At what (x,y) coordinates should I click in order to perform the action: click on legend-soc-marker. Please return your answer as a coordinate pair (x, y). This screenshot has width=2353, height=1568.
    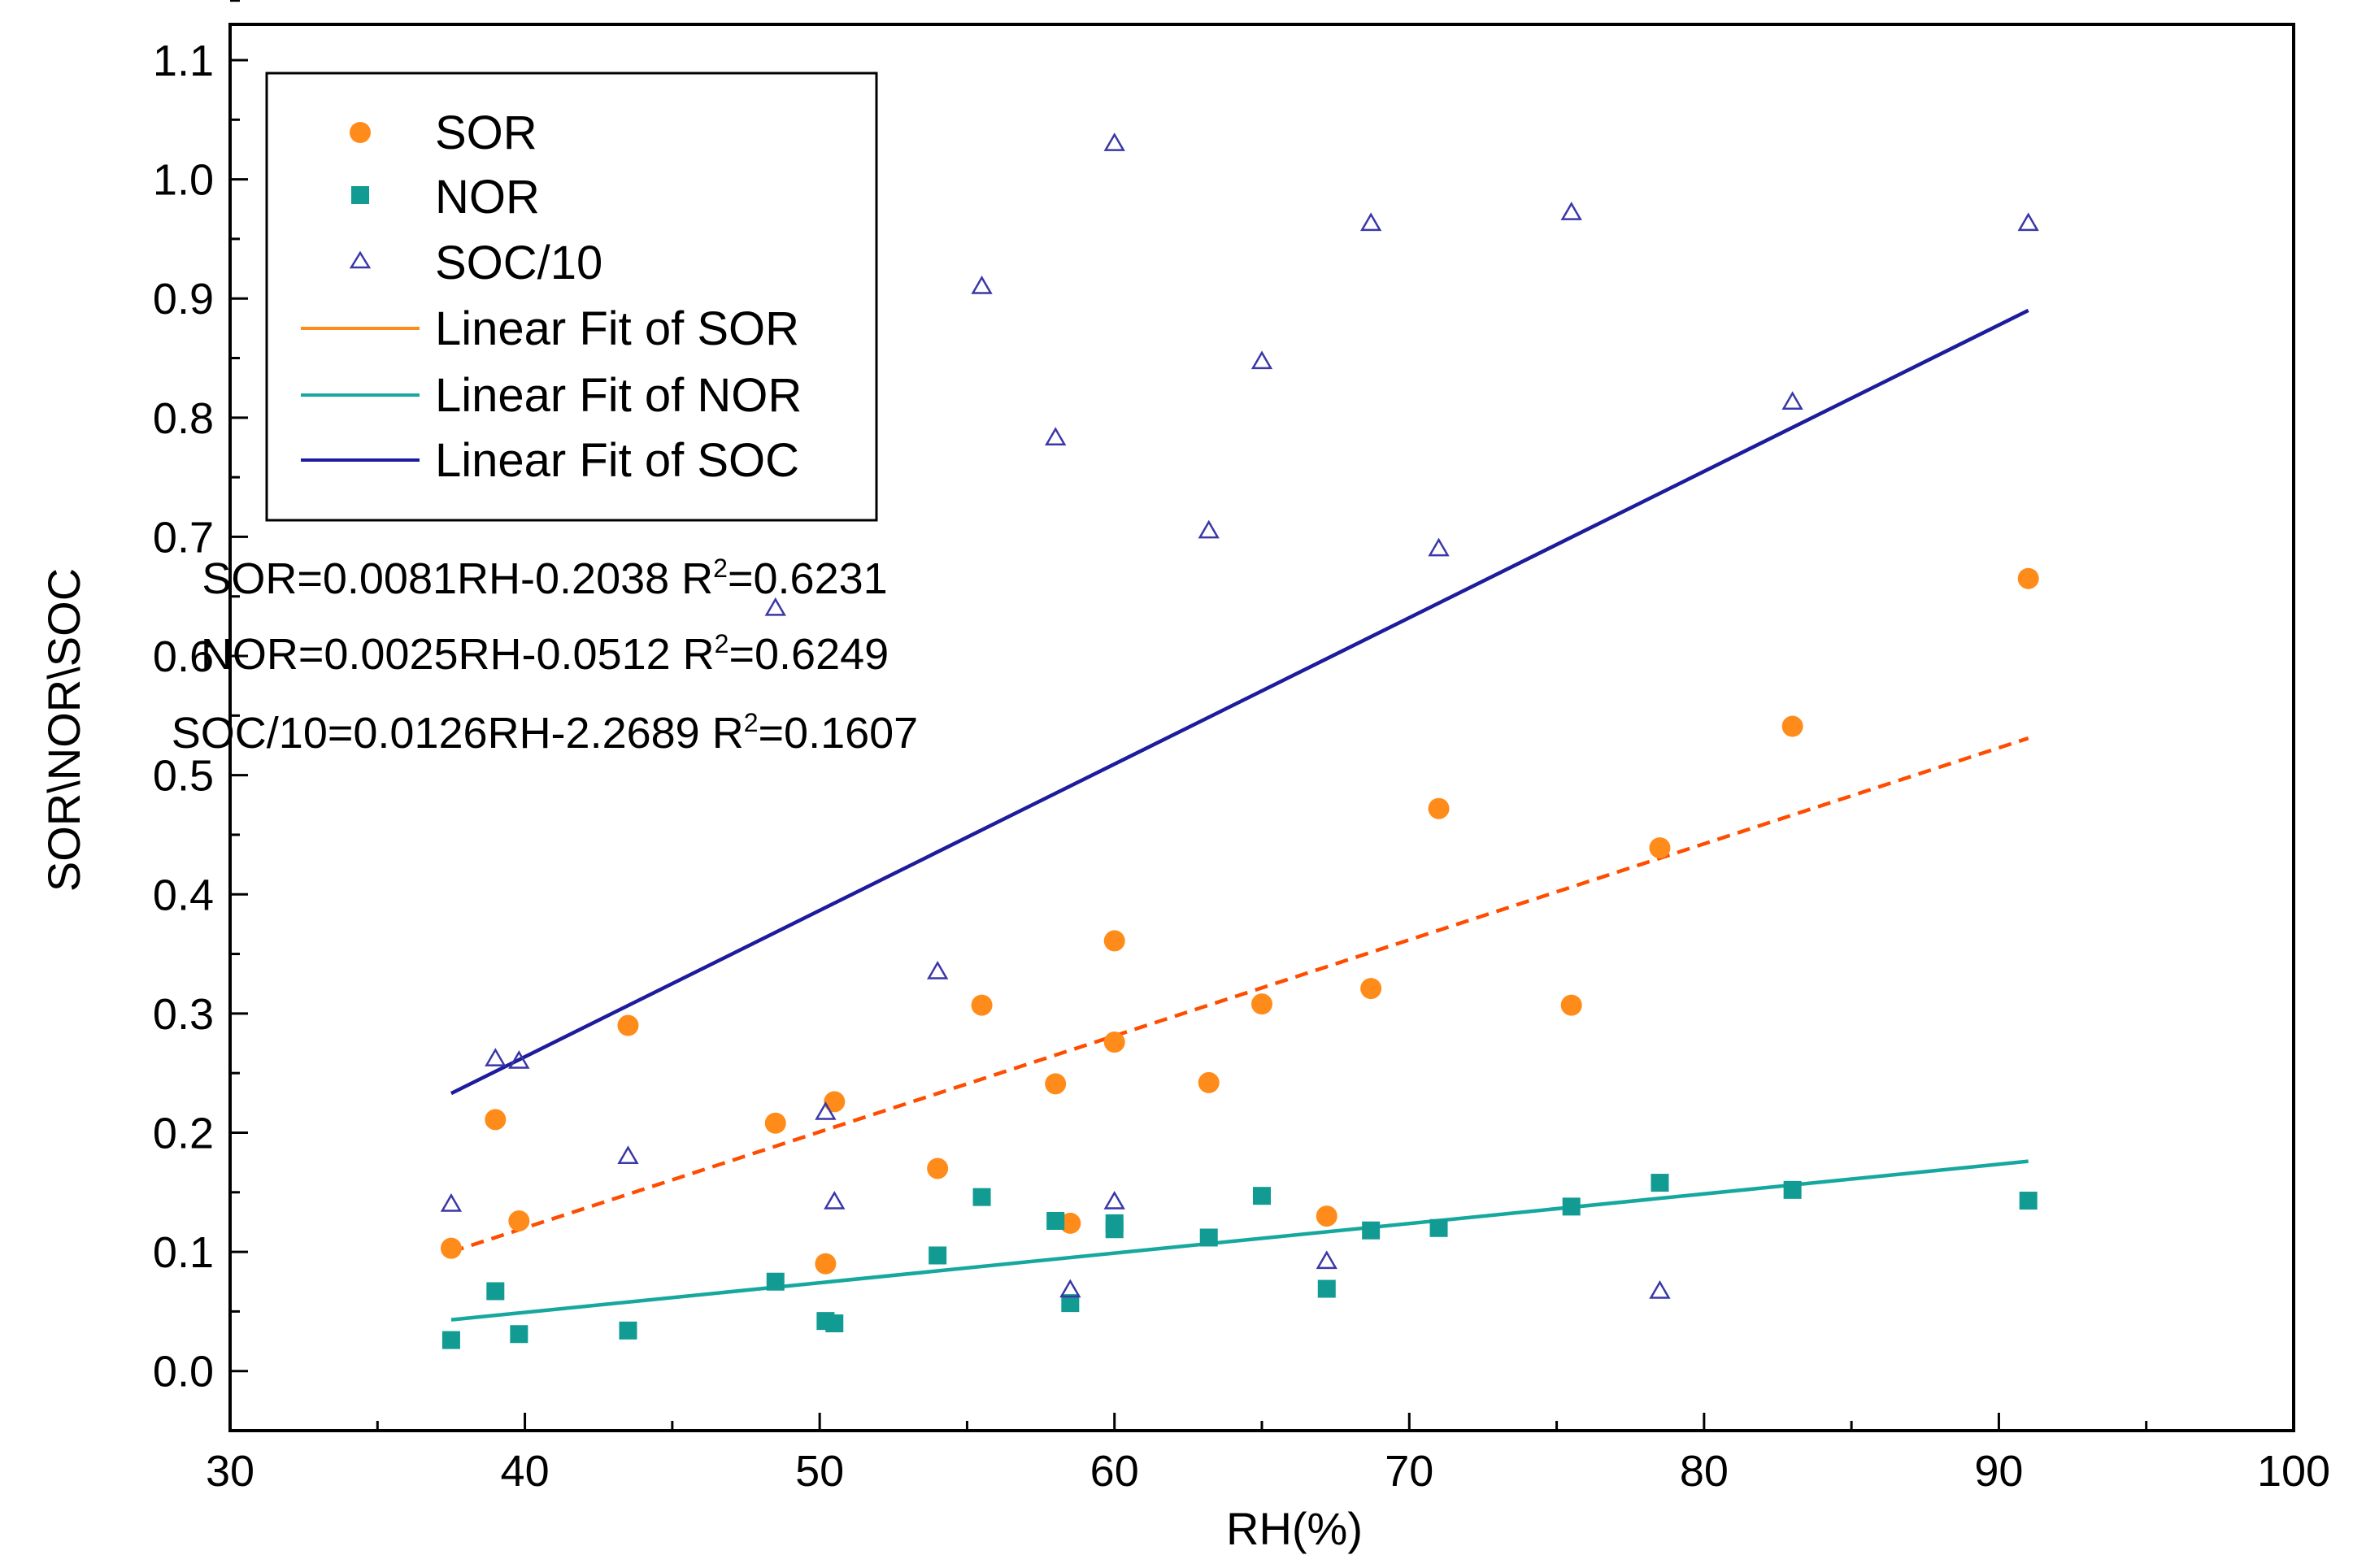
    Looking at the image, I should click on (360, 259).